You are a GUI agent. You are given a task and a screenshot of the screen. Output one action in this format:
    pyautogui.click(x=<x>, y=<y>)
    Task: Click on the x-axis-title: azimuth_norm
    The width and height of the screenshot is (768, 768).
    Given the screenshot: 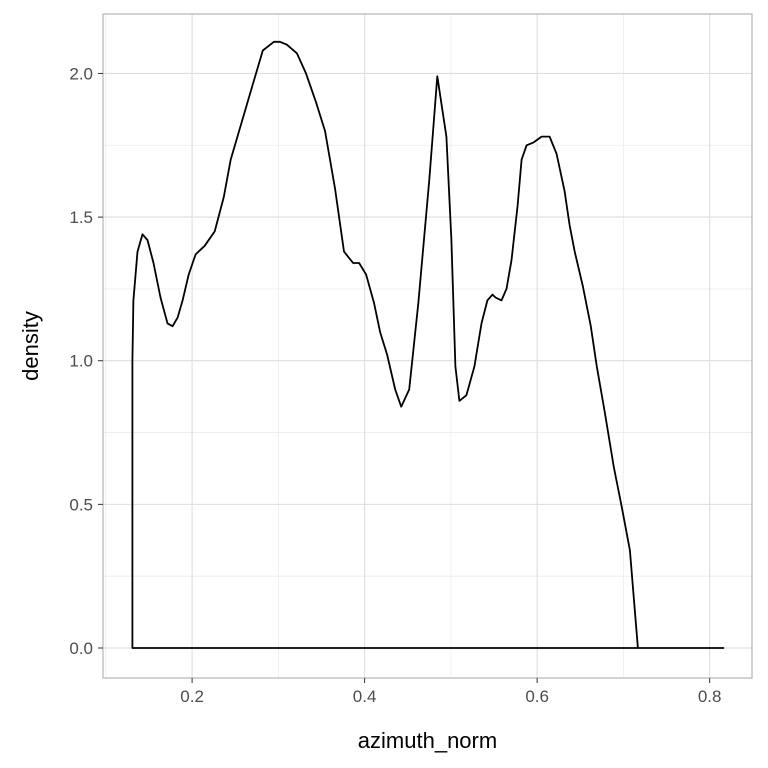 What is the action you would take?
    pyautogui.click(x=427, y=740)
    